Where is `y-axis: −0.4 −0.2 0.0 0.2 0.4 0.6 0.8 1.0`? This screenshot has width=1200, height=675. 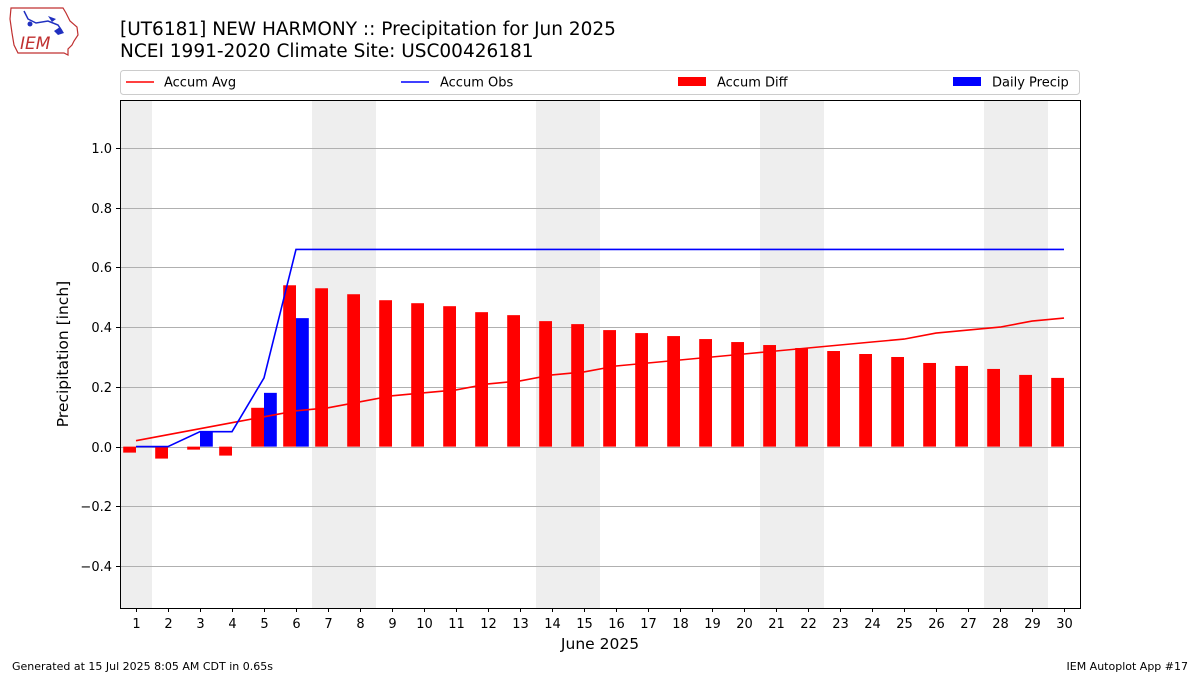 y-axis: −0.4 −0.2 0.0 0.2 0.4 0.6 0.8 1.0 is located at coordinates (100, 358).